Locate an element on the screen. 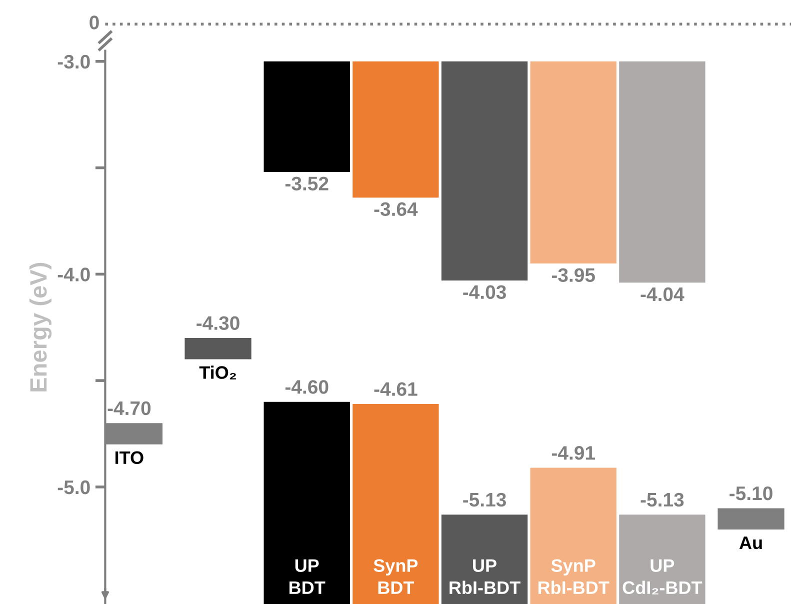 The height and width of the screenshot is (604, 791). y-tick-label: -5.0 is located at coordinates (74, 487).